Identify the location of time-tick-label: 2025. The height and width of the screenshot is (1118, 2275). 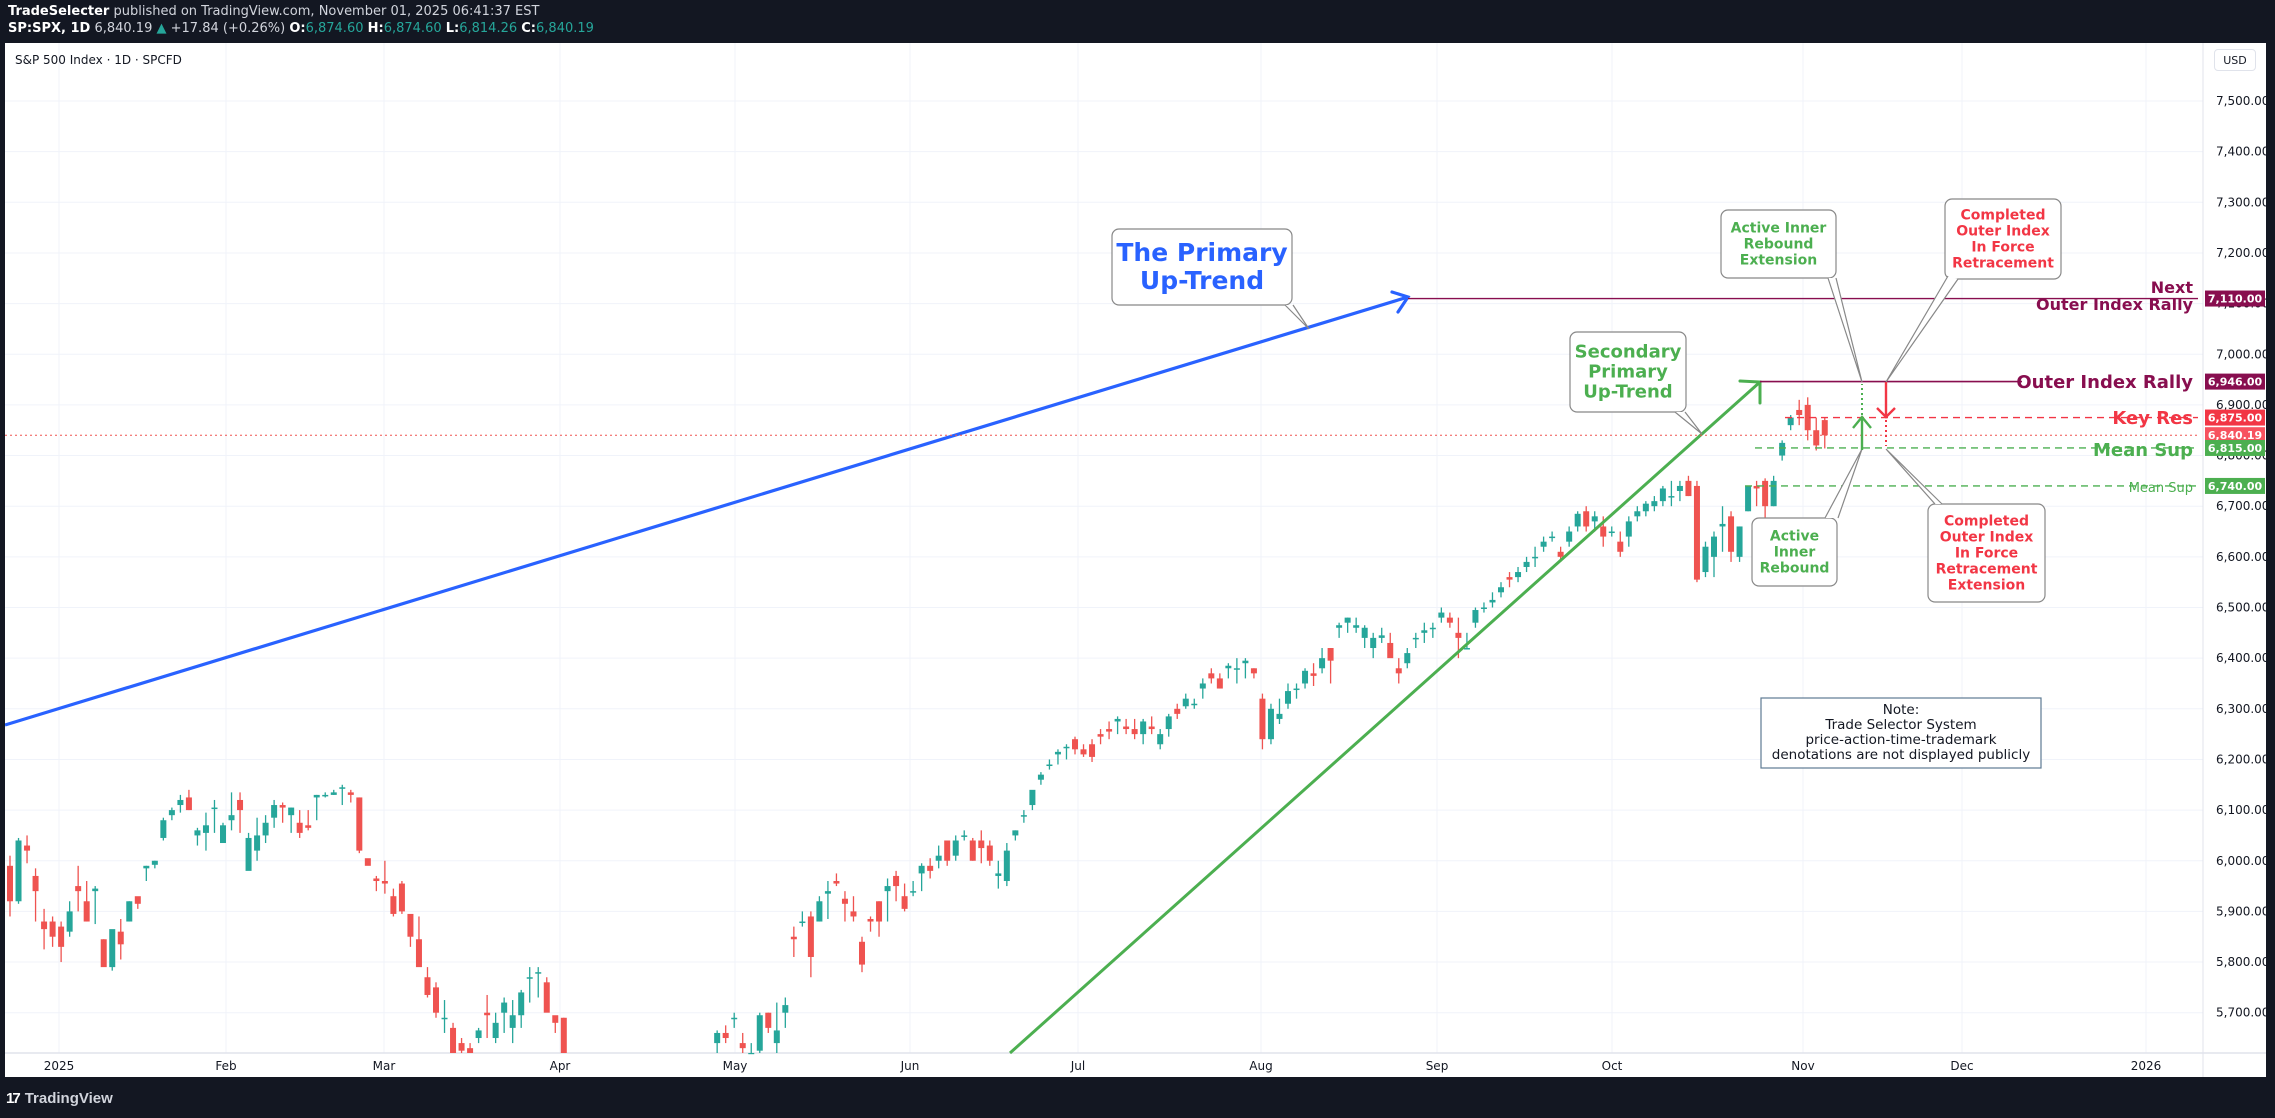
(59, 1066).